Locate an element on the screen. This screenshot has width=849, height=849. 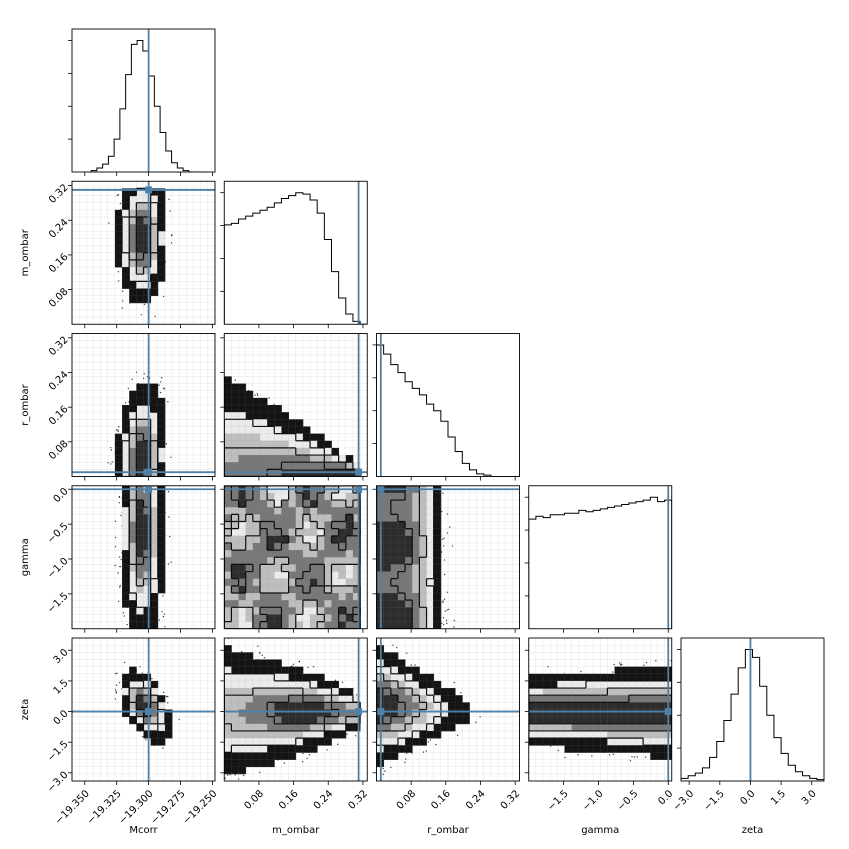
histogram-zeta-frame is located at coordinates (752, 709).